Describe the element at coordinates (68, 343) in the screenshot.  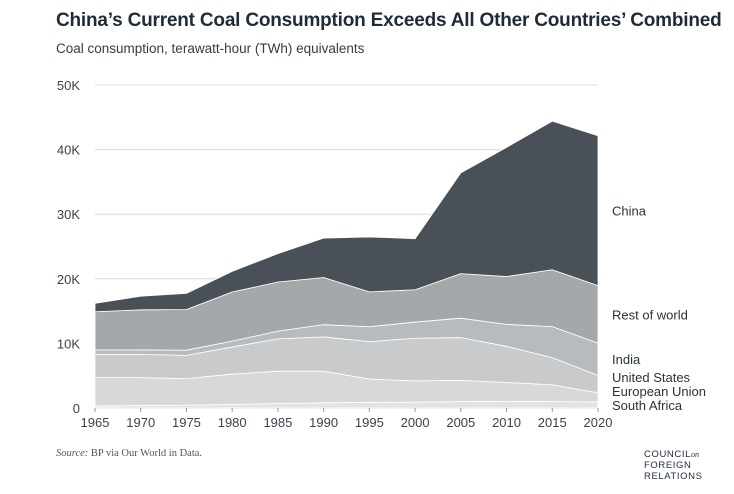
I see `y-tick-label: 10K` at that location.